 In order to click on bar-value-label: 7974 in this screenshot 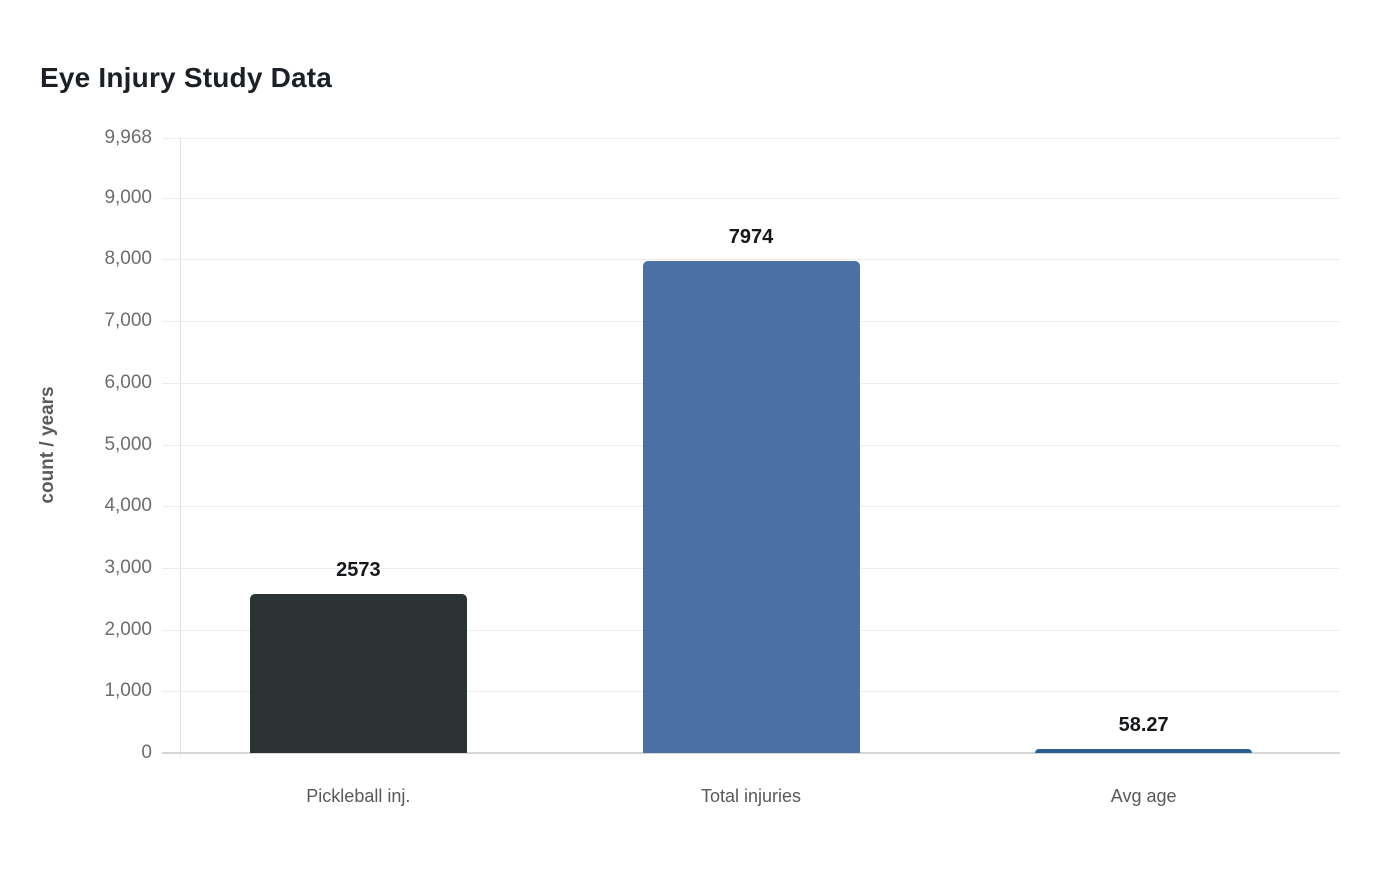, I will do `click(751, 237)`.